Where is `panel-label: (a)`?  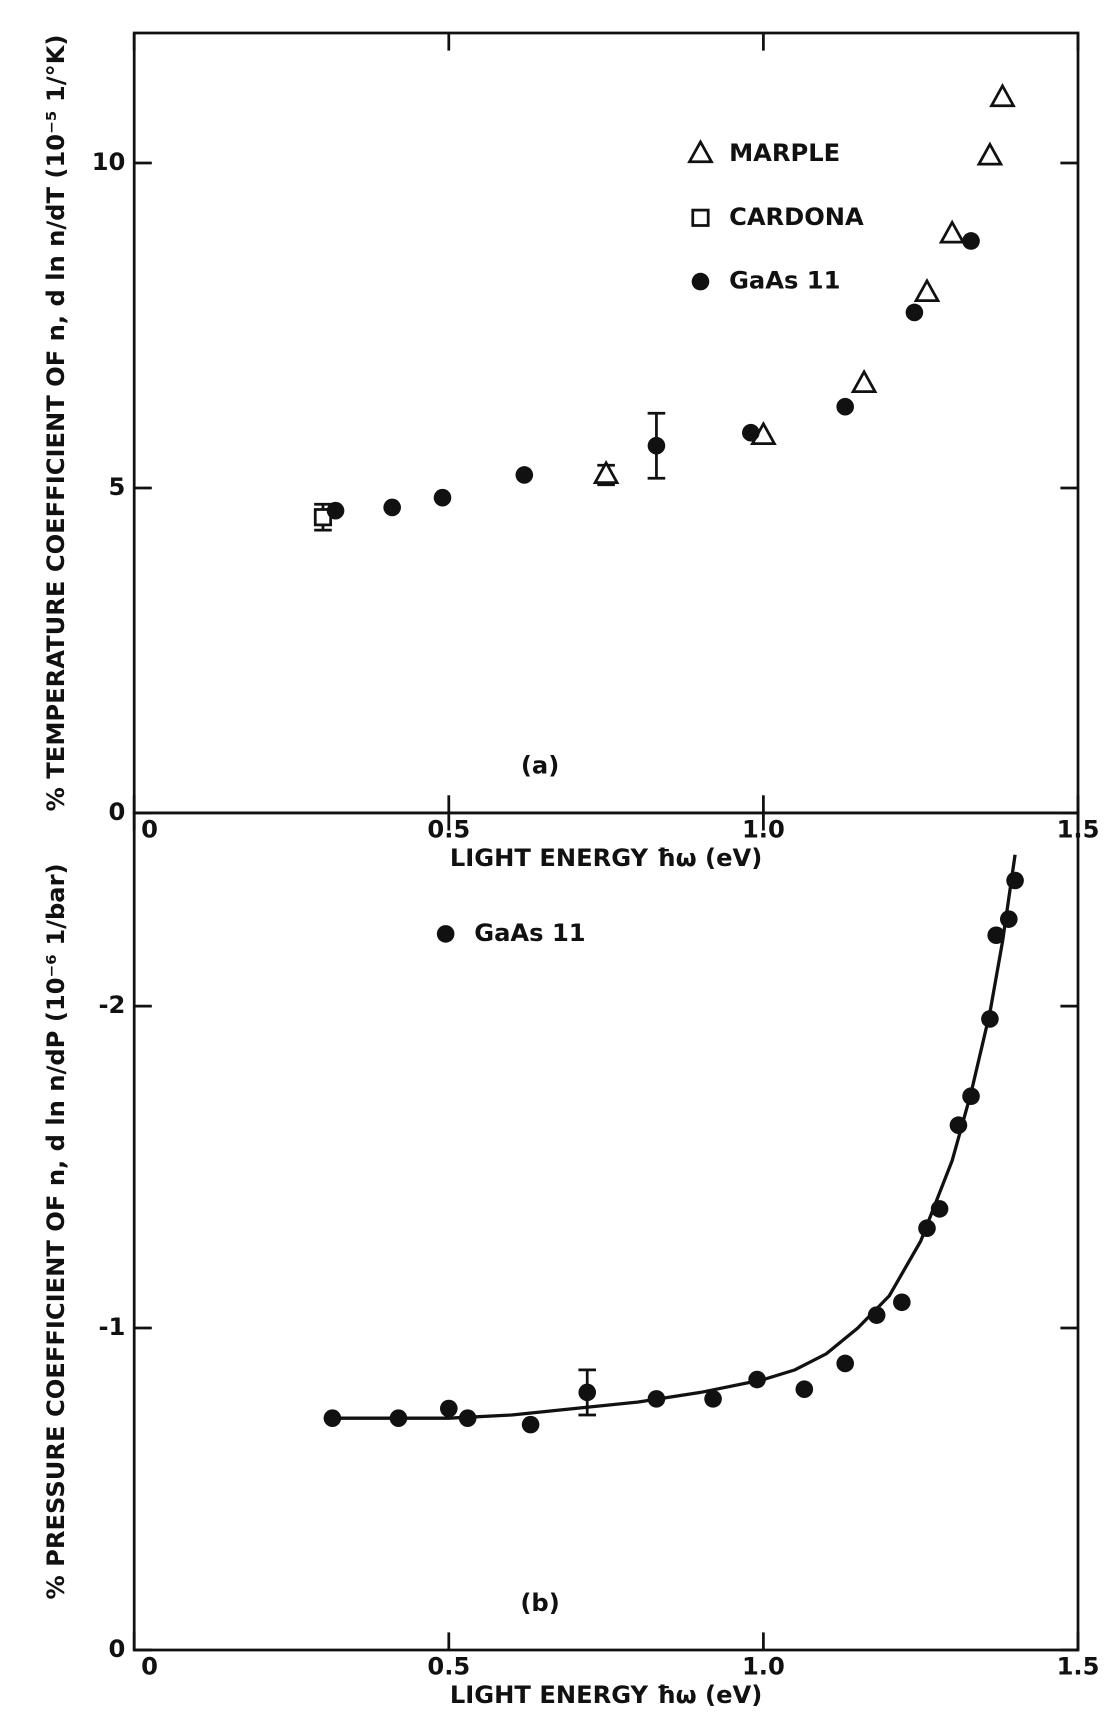 panel-label: (a) is located at coordinates (540, 766).